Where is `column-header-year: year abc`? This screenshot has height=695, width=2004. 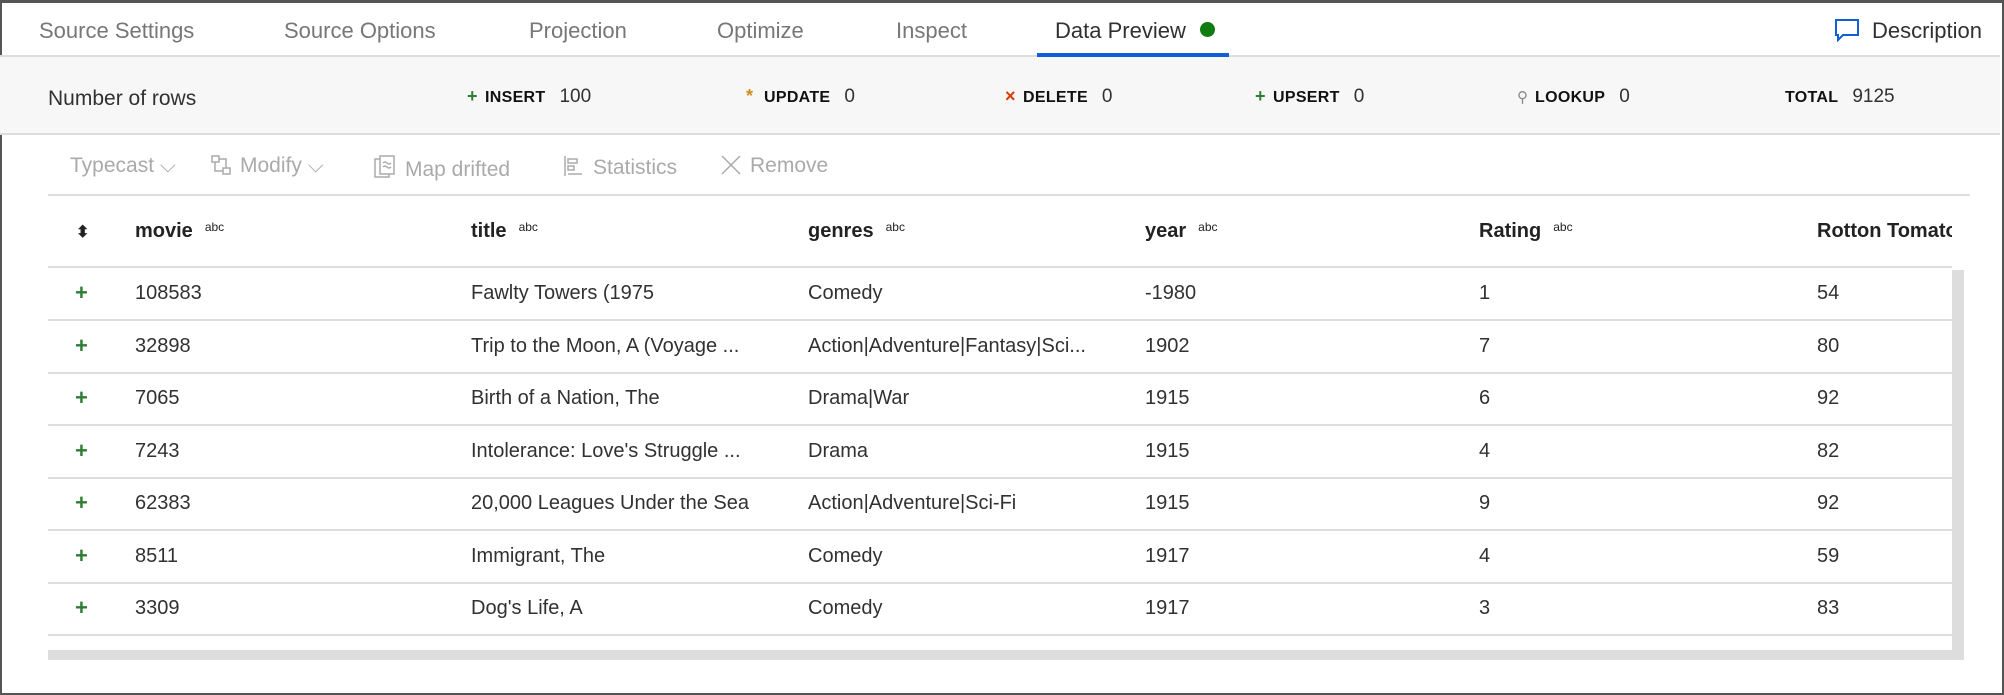
column-header-year: year abc is located at coordinates (1181, 231).